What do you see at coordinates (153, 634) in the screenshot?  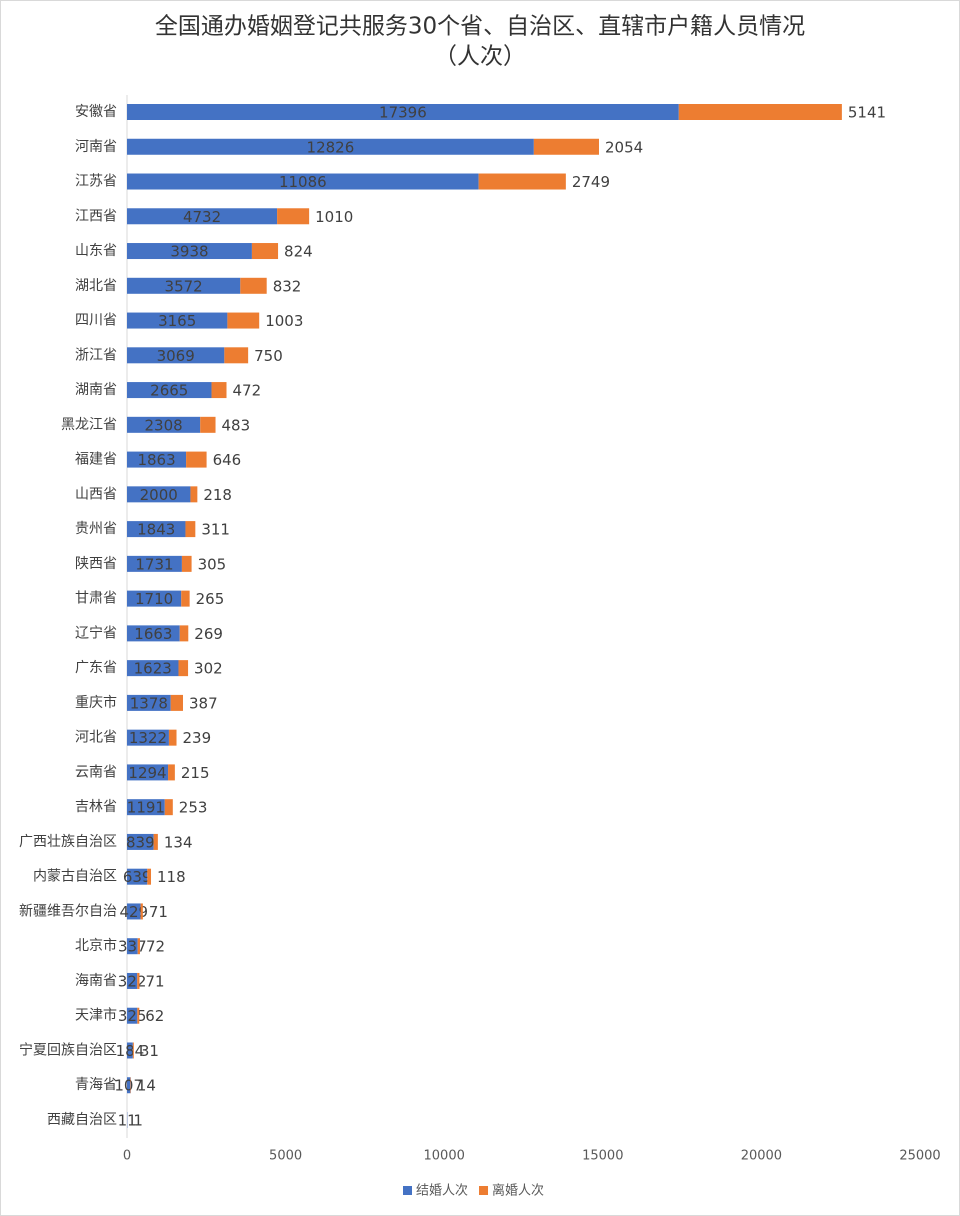 I see `value-label: 1663` at bounding box center [153, 634].